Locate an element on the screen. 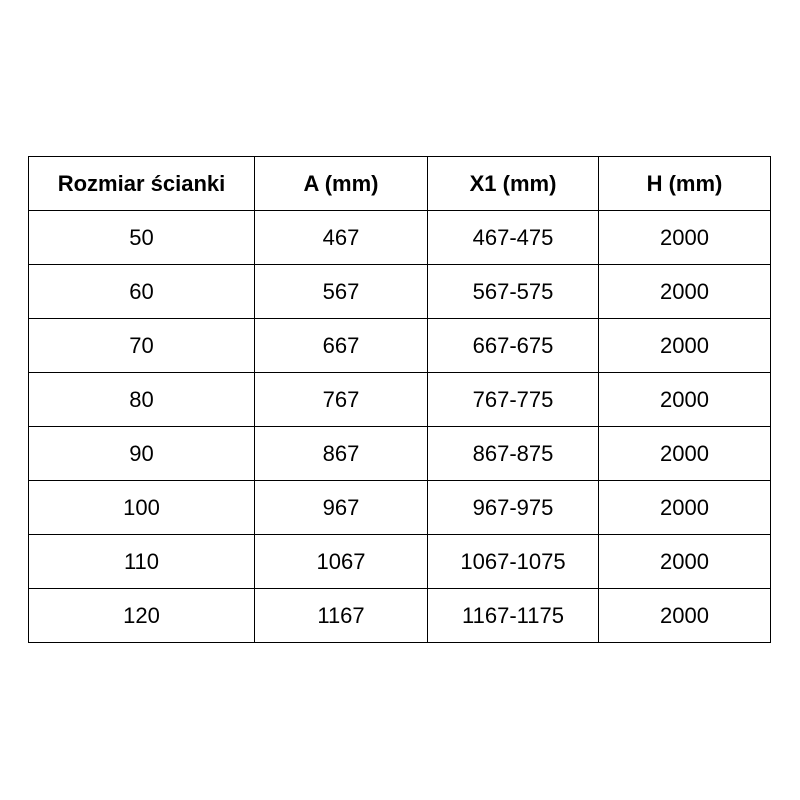 This screenshot has width=800, height=800. table-row: 50 467 467-475 2000 is located at coordinates (399, 237).